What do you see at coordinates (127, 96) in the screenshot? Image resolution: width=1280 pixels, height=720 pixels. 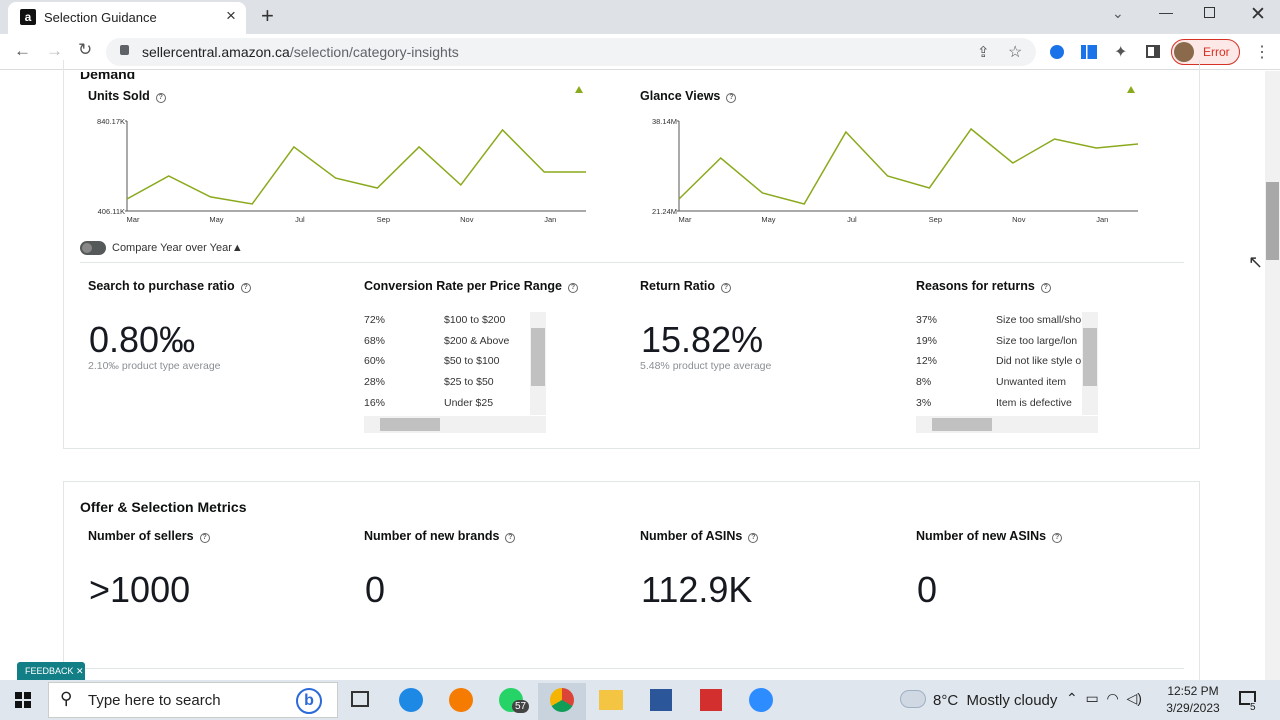 I see `chart-title: Units Sold?` at bounding box center [127, 96].